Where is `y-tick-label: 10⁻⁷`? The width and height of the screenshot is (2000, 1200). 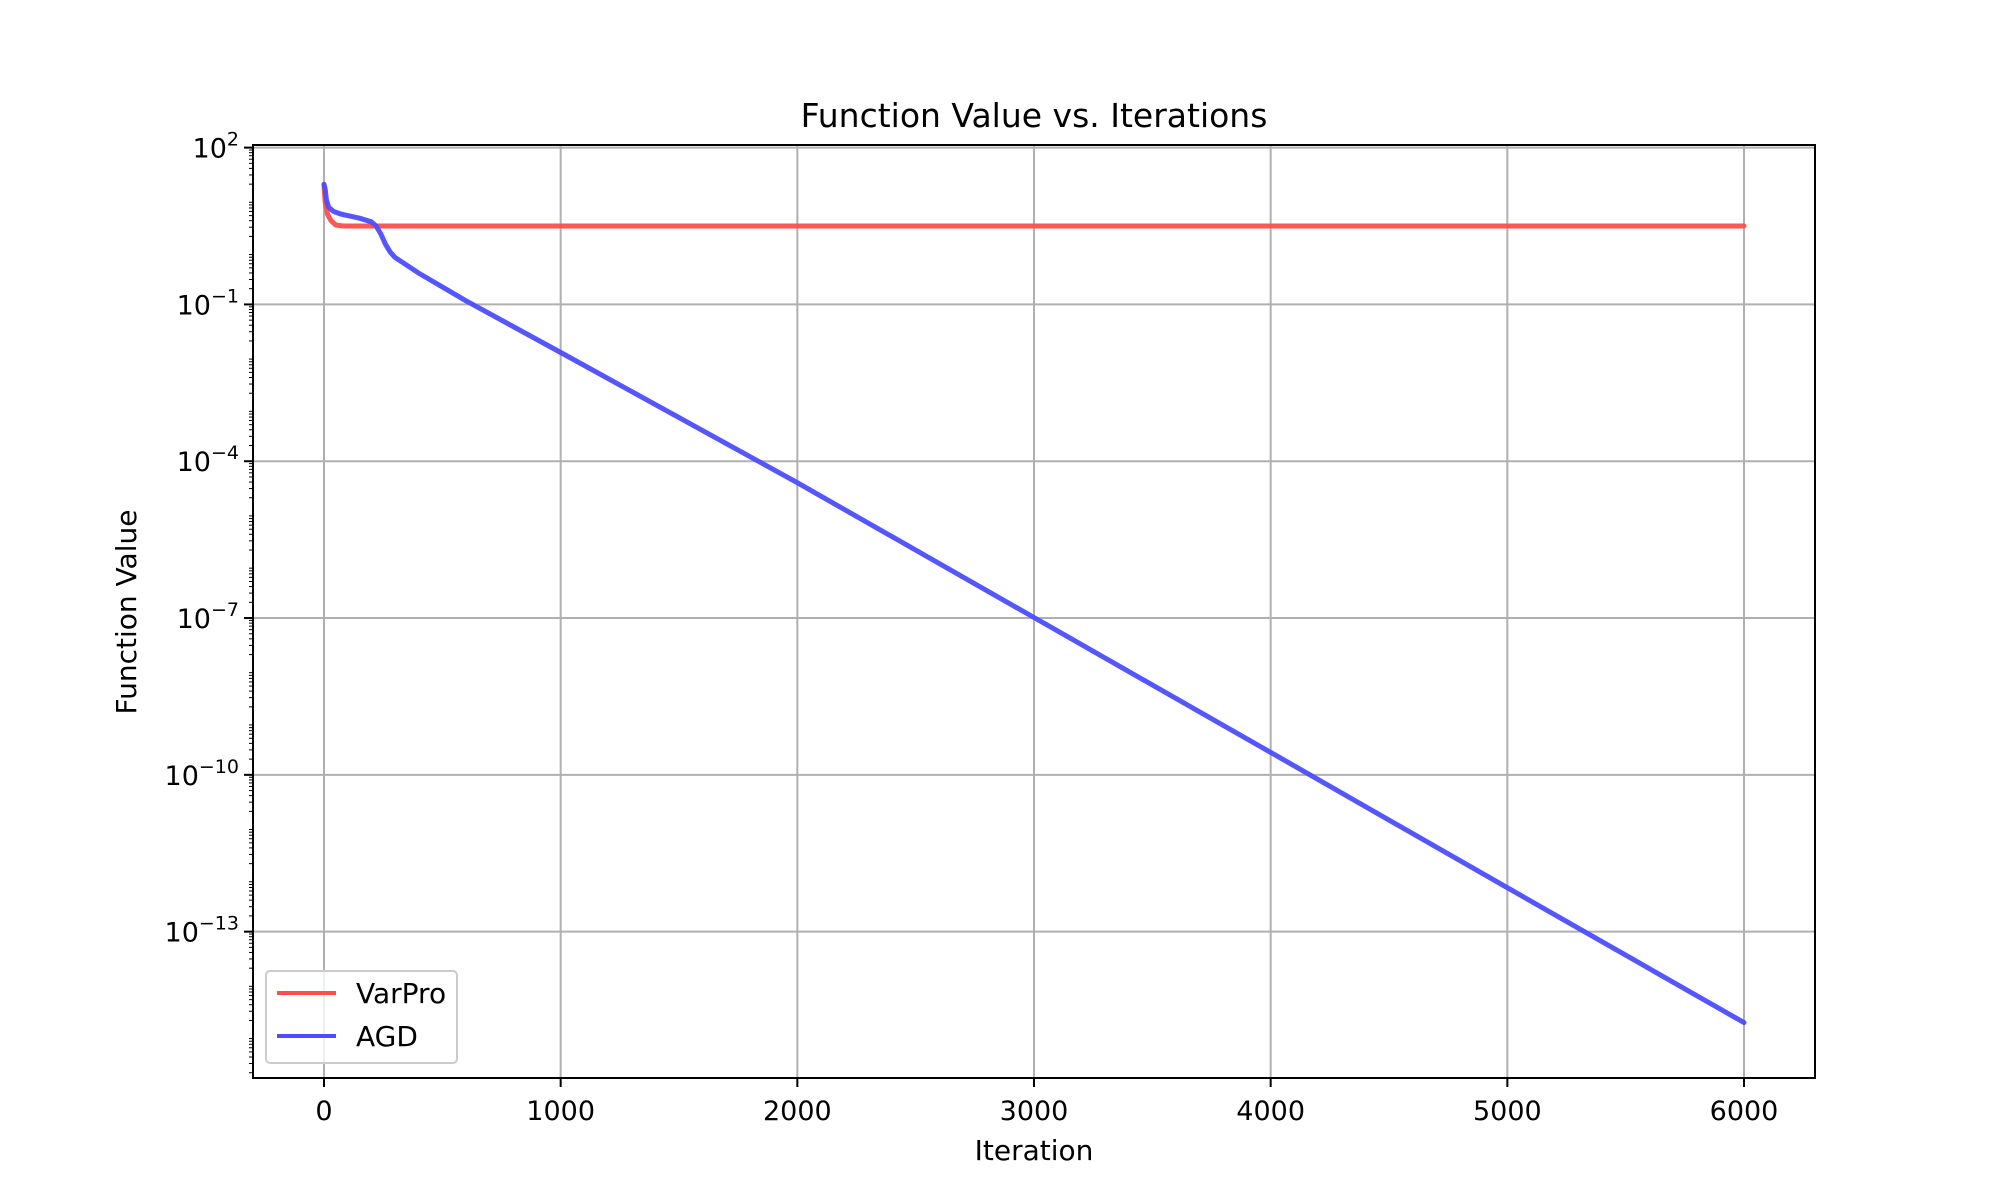 y-tick-label: 10⁻⁷ is located at coordinates (208, 617).